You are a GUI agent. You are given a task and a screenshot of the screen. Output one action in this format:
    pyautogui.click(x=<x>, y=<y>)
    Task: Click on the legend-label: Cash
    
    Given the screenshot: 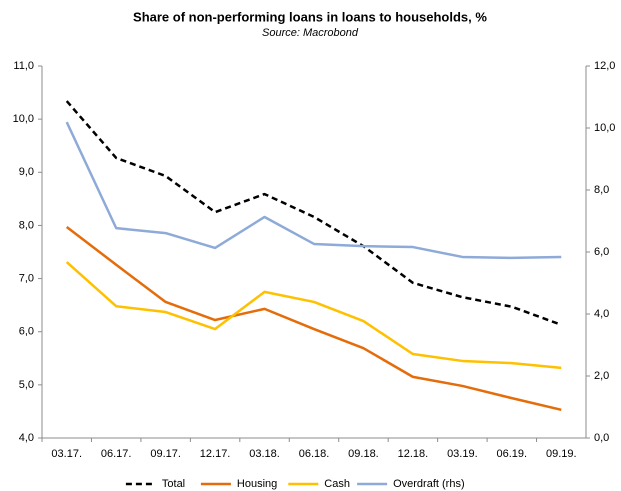 What is the action you would take?
    pyautogui.click(x=337, y=484)
    